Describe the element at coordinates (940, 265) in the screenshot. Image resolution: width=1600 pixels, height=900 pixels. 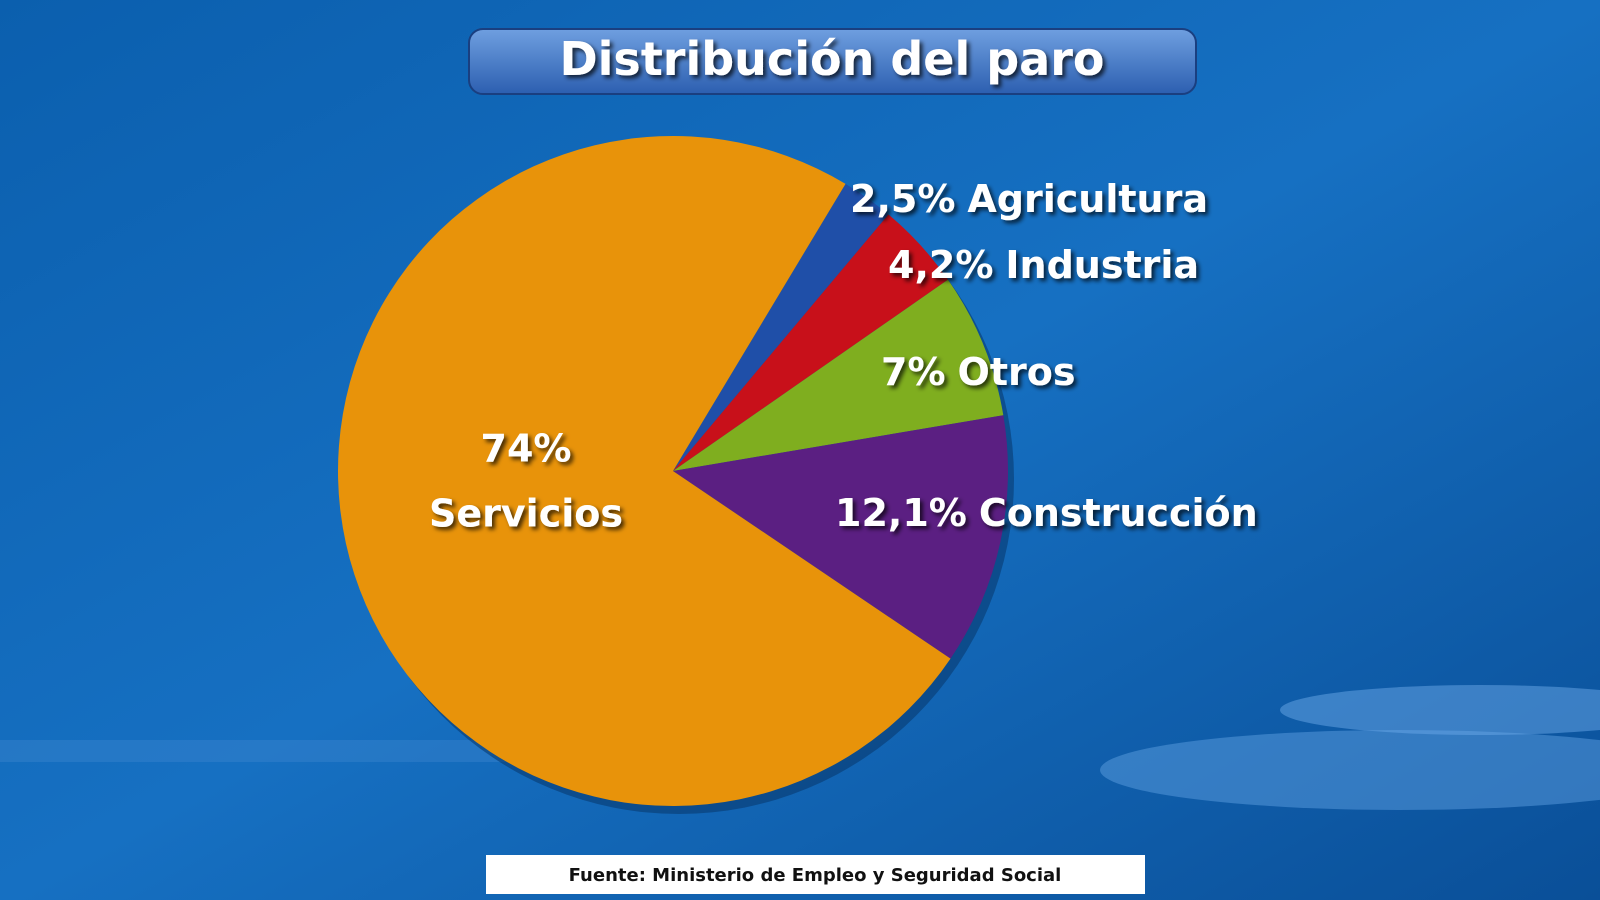
I see `value-label: 4,2%` at that location.